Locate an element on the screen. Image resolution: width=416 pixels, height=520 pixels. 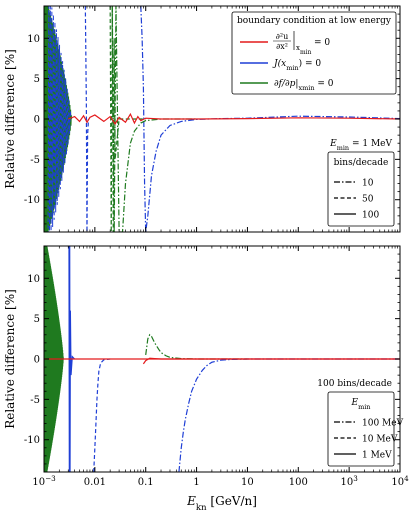
legend-style-bottom: Emin 100 MeV 10 MeV 1 MeV is located at coordinates (365, 429).